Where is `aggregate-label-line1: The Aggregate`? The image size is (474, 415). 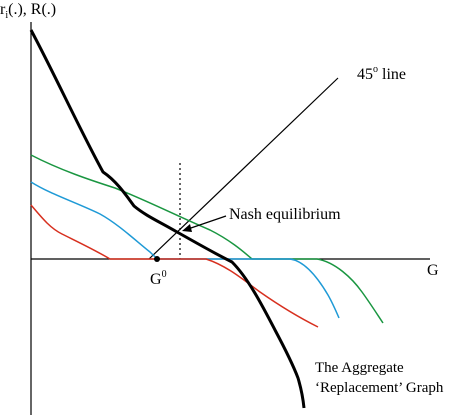
aggregate-label-line1: The Aggregate is located at coordinates (359, 368).